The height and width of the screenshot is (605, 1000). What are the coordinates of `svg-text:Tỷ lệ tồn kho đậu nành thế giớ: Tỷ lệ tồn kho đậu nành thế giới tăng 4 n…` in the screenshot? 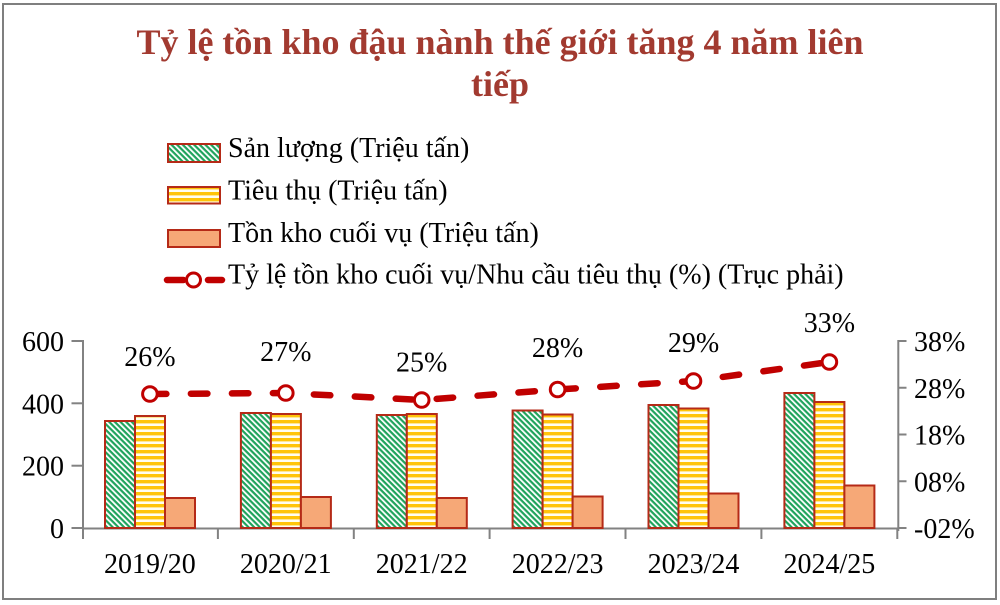 It's located at (499, 42).